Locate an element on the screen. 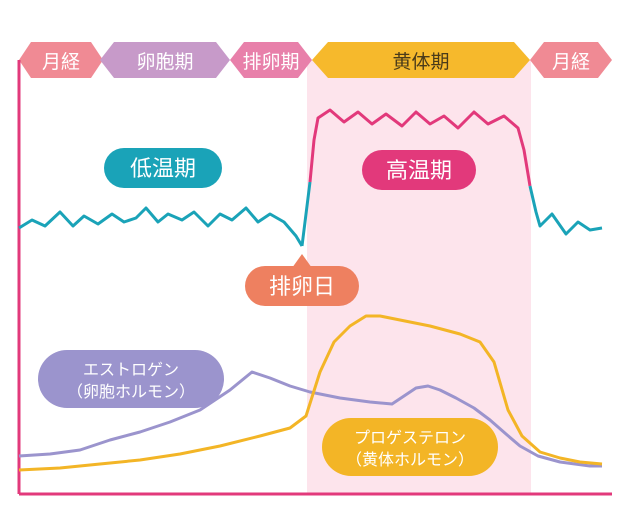 Image resolution: width=621 pixels, height=528 pixels. phase-label-menstruation-1: 月経 is located at coordinates (61, 62).